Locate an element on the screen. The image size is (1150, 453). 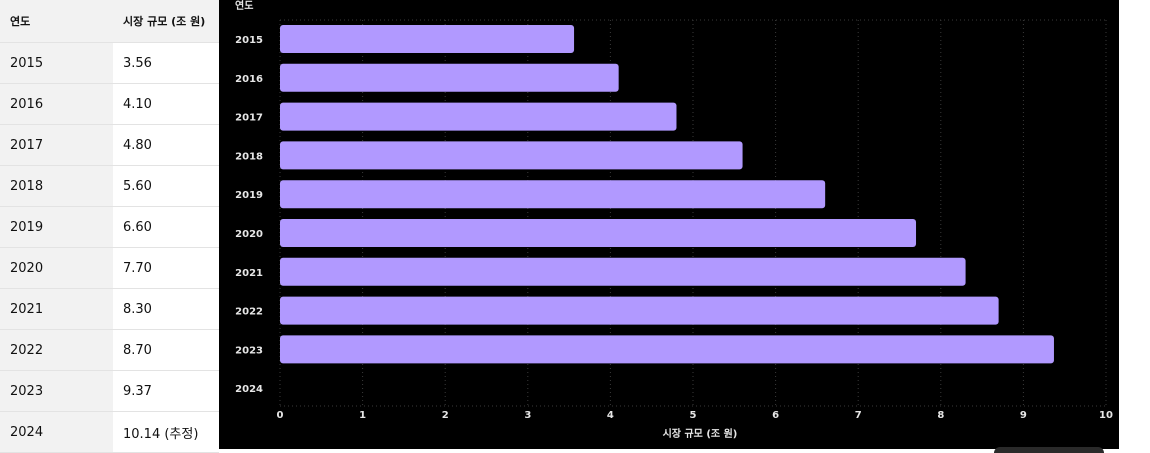
x-tick-label: 8 is located at coordinates (940, 415).